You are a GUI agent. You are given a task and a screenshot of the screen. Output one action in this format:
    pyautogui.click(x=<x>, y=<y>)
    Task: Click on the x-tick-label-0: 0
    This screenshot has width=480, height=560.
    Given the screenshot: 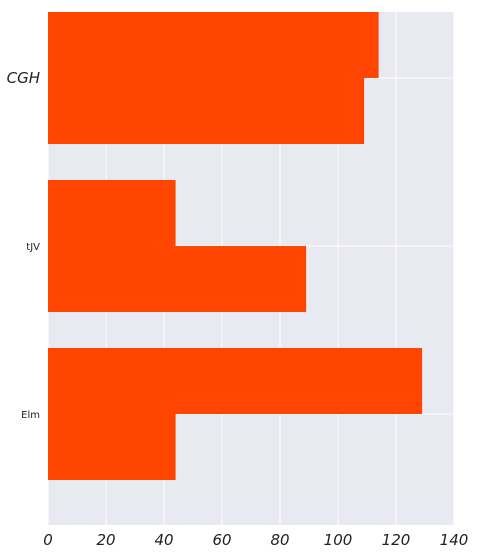 What is the action you would take?
    pyautogui.click(x=48, y=540)
    